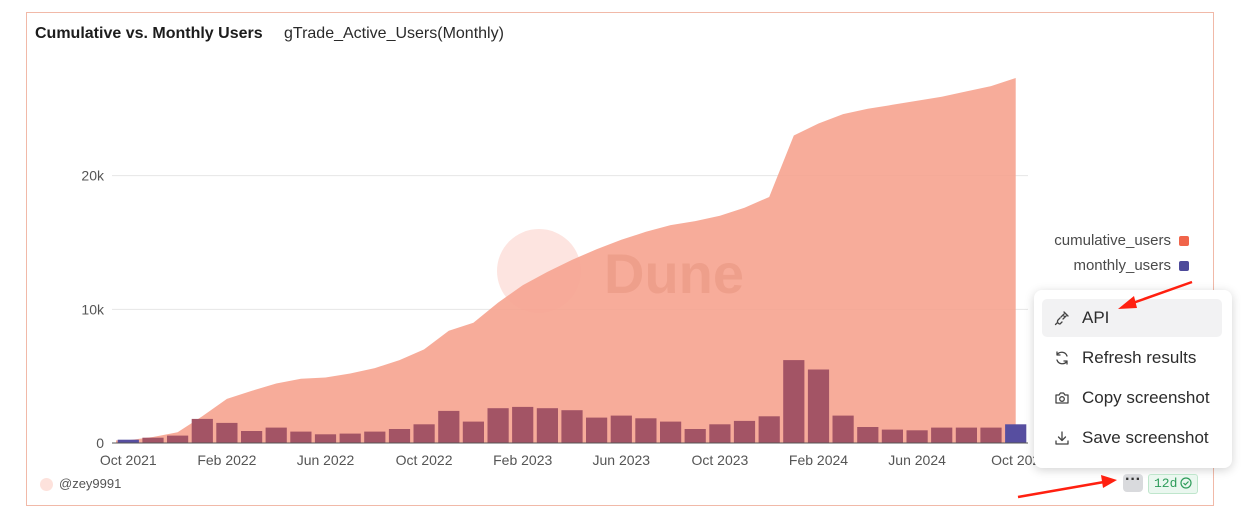  What do you see at coordinates (93, 309) in the screenshot?
I see `y-tick-label: 10k` at bounding box center [93, 309].